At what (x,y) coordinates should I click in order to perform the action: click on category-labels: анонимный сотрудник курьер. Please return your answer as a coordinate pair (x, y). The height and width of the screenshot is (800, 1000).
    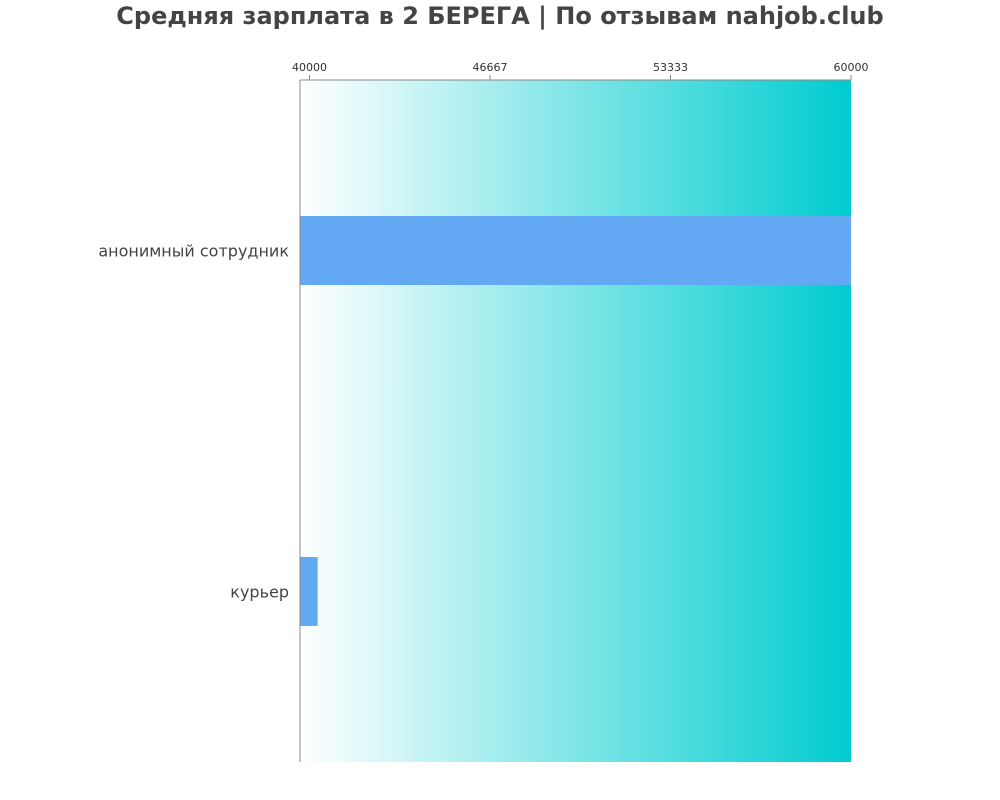
    Looking at the image, I should click on (193, 422).